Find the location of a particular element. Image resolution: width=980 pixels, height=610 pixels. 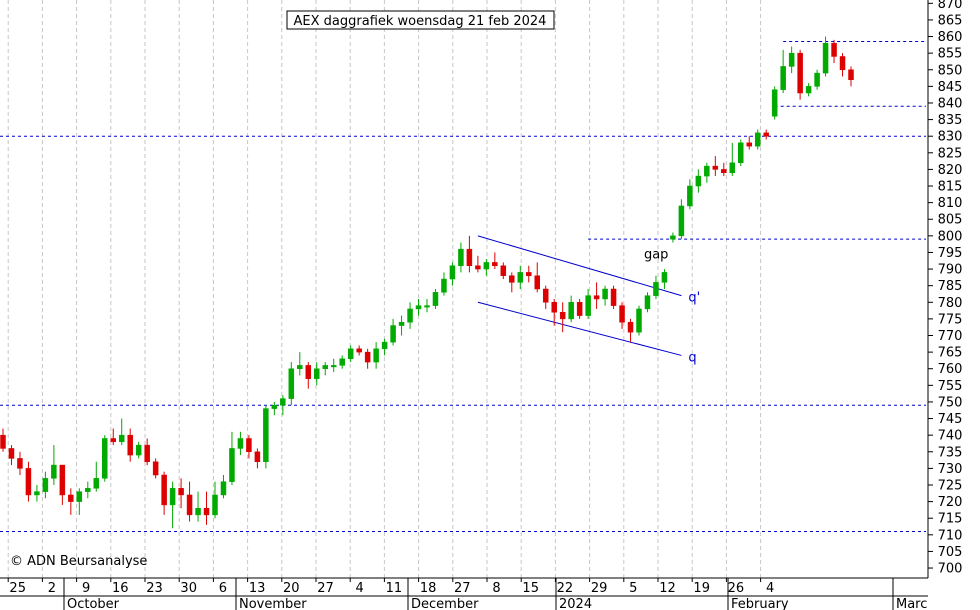

date-tick-label: 8 is located at coordinates (496, 588).